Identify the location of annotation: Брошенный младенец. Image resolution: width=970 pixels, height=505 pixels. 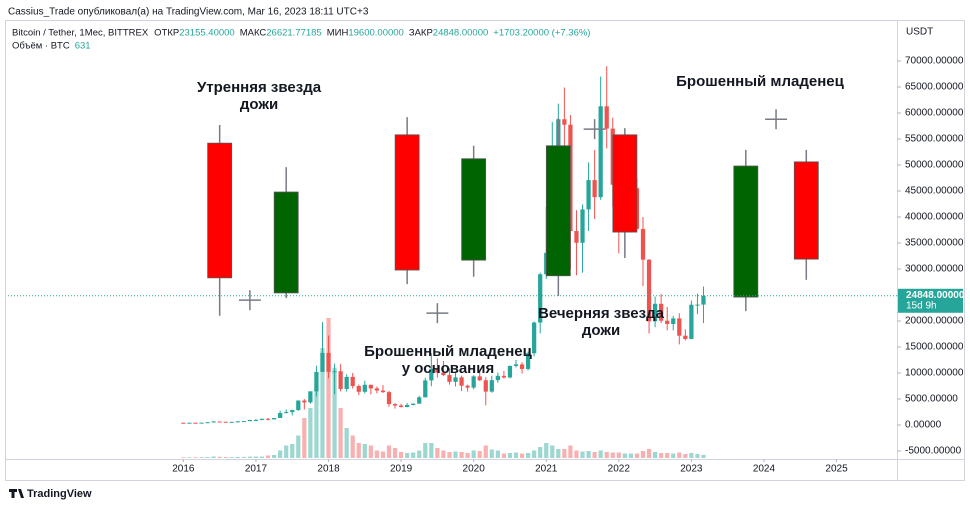
(760, 81).